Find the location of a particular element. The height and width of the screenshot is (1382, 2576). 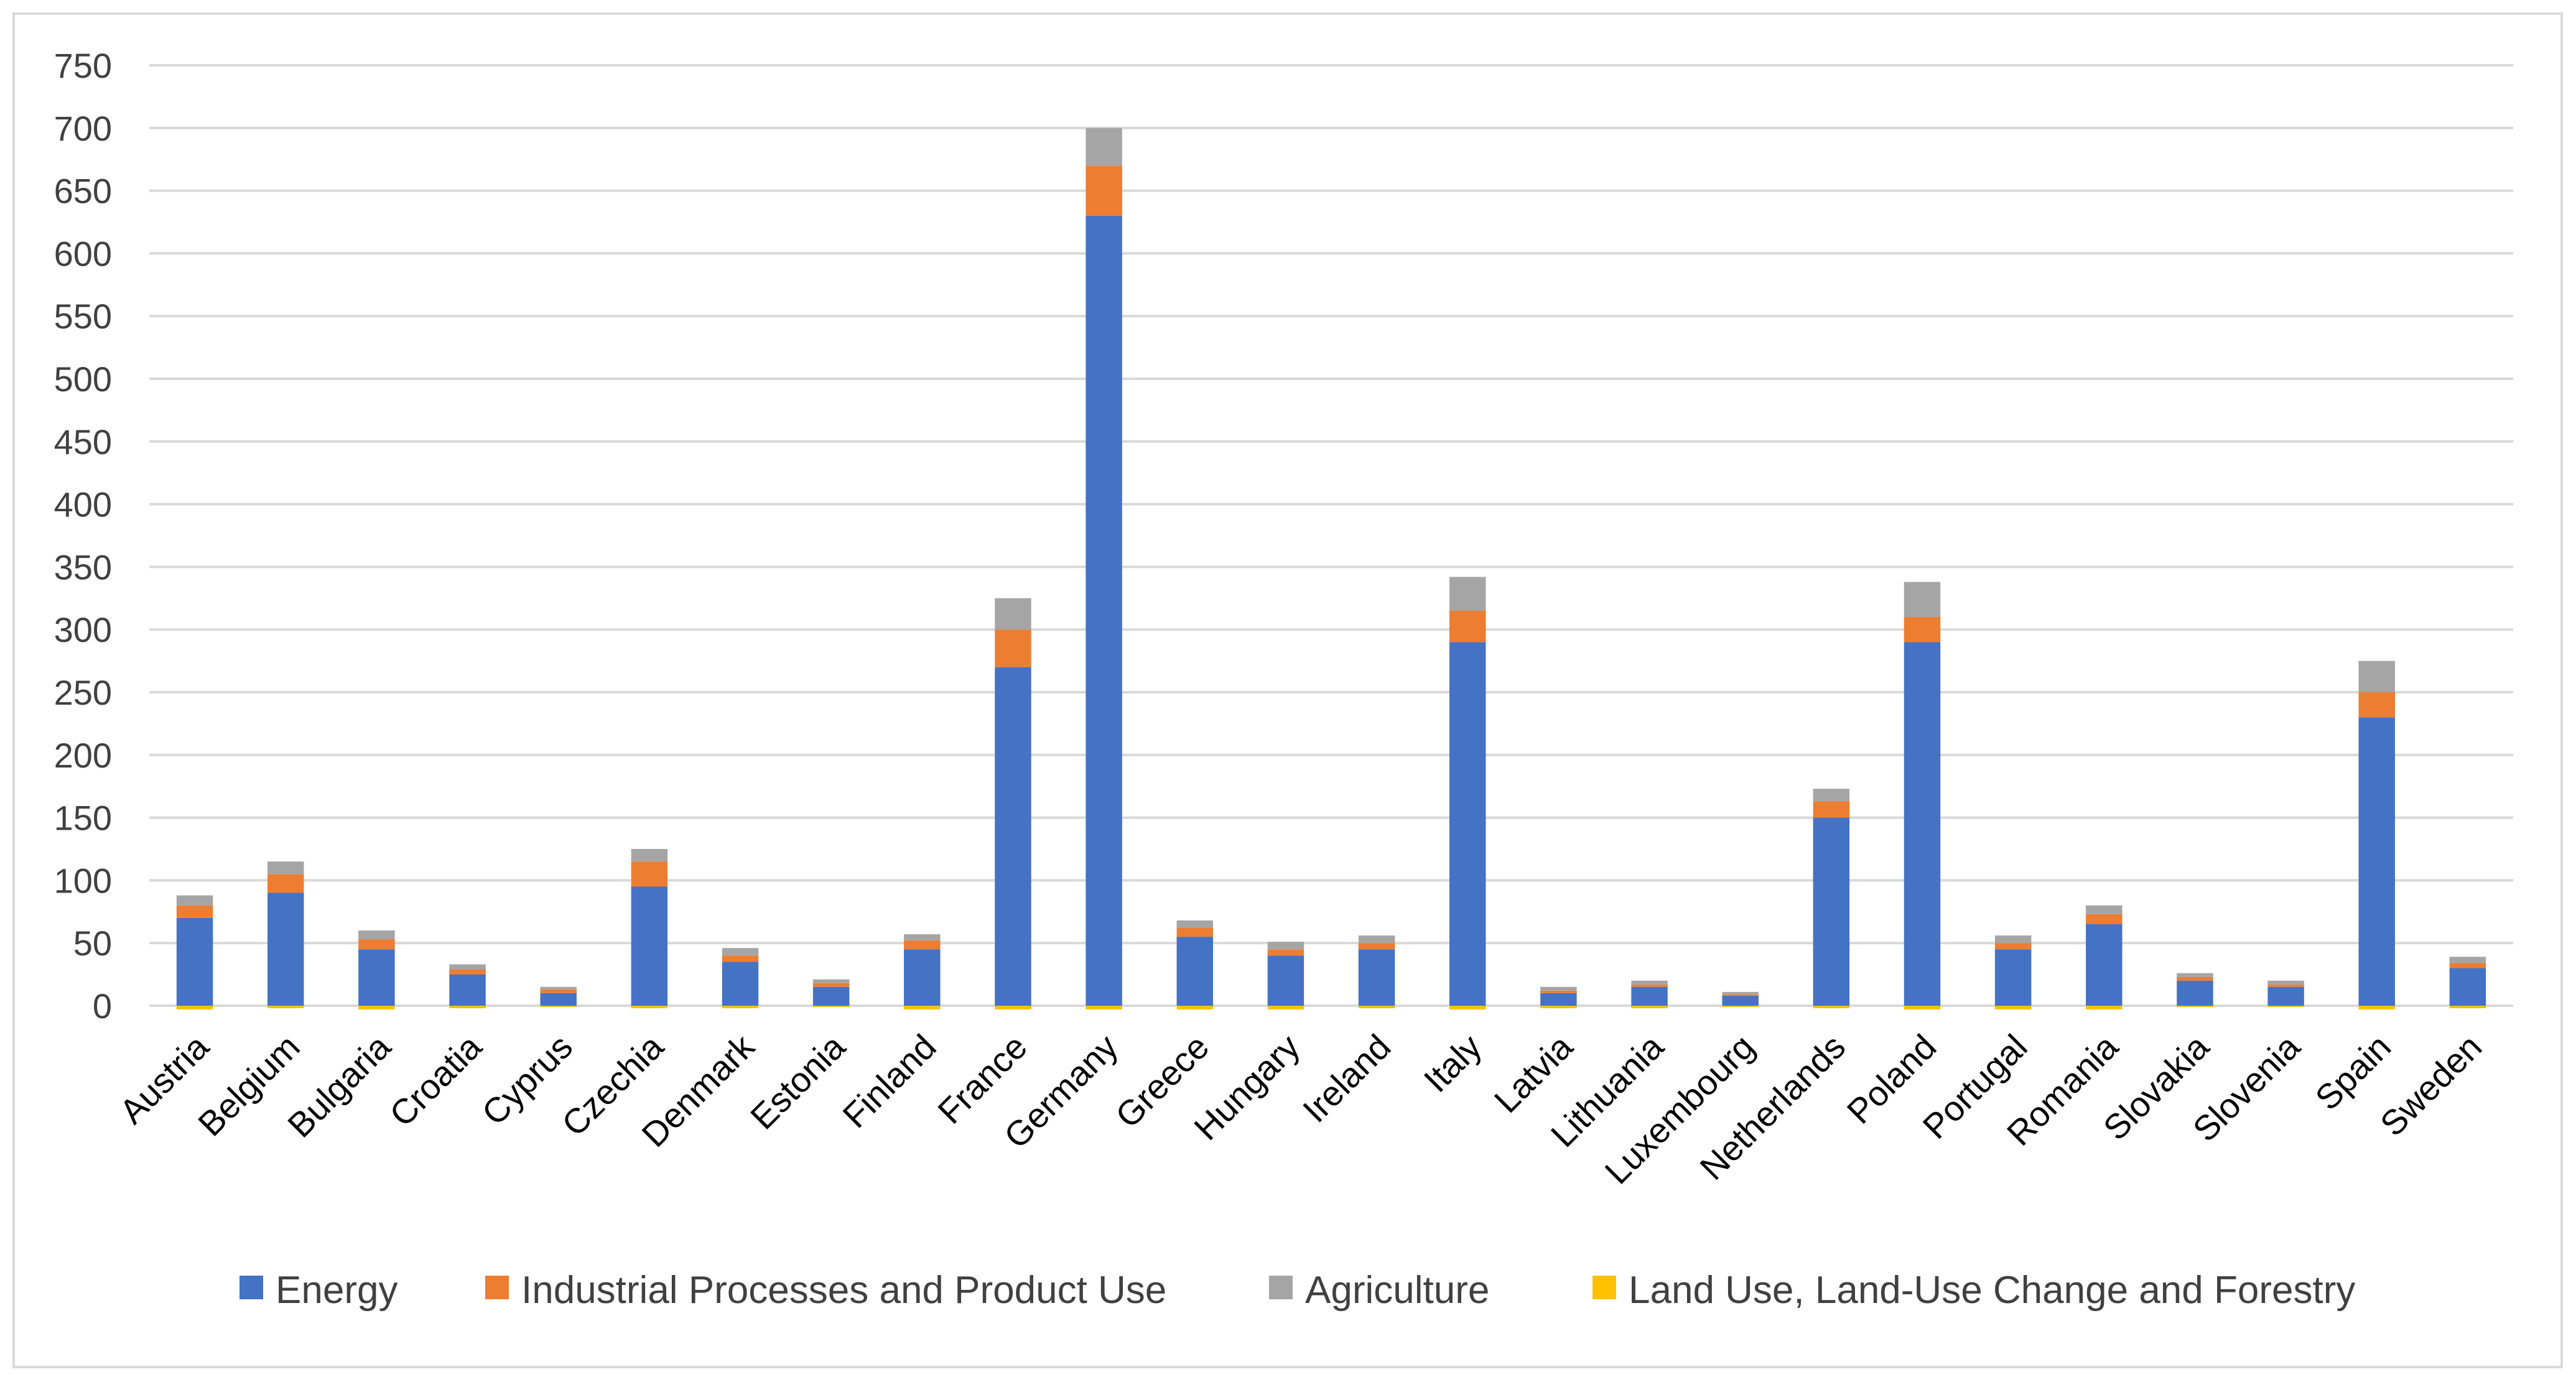

y-tick-label: 650 is located at coordinates (83, 191).